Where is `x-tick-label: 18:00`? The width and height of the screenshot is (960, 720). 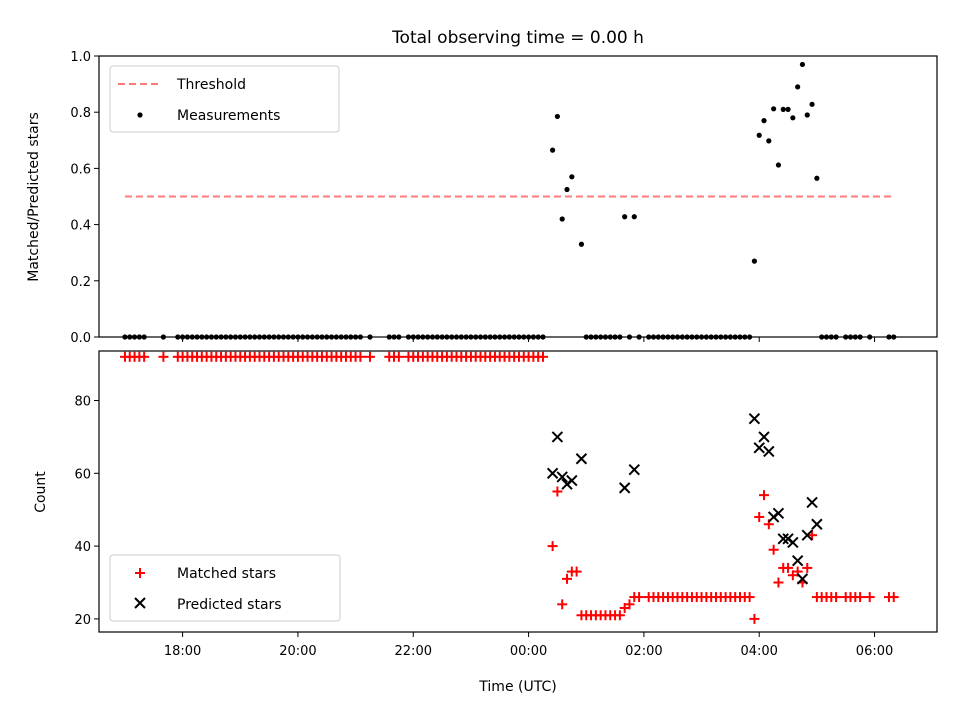
x-tick-label: 18:00 is located at coordinates (182, 651).